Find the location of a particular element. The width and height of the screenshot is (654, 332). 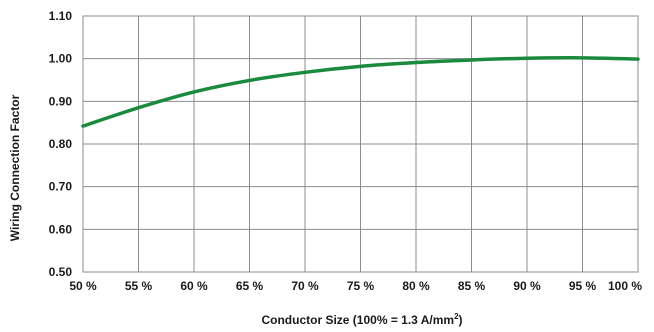

x-tick-label: 100 % is located at coordinates (625, 286).